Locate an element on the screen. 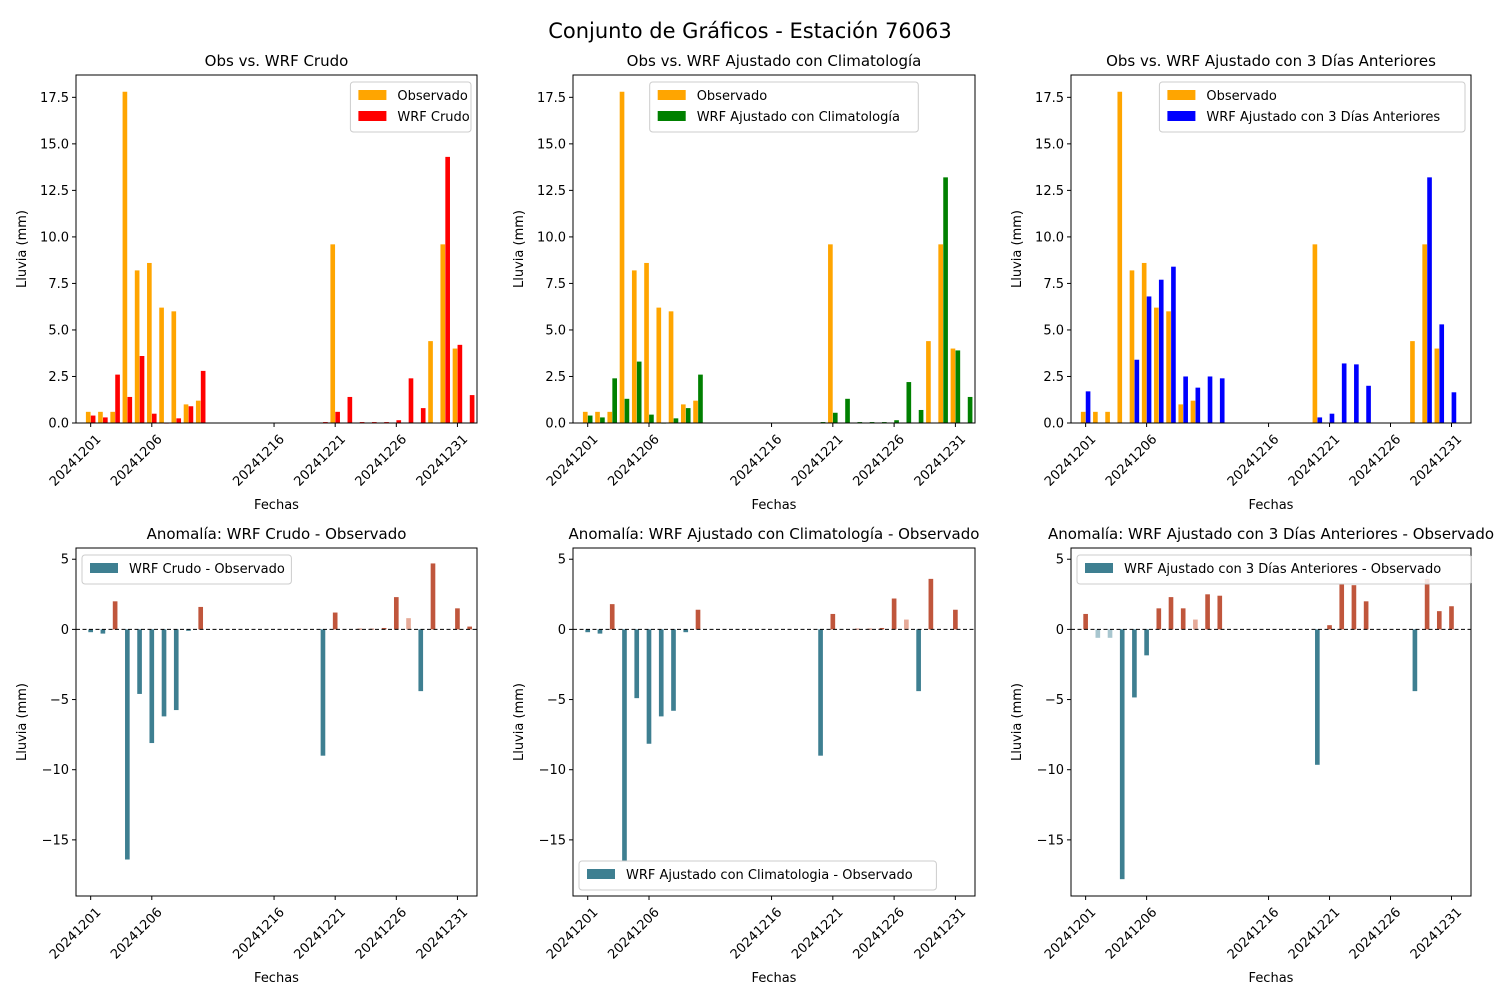  y-tick-label: 5 is located at coordinates (65, 560).